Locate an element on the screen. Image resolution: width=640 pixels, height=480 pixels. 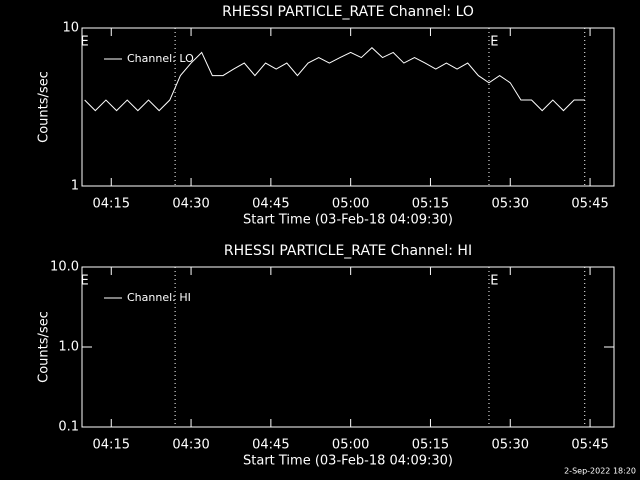
y-tick-label: 1.0 is located at coordinates (68, 347).